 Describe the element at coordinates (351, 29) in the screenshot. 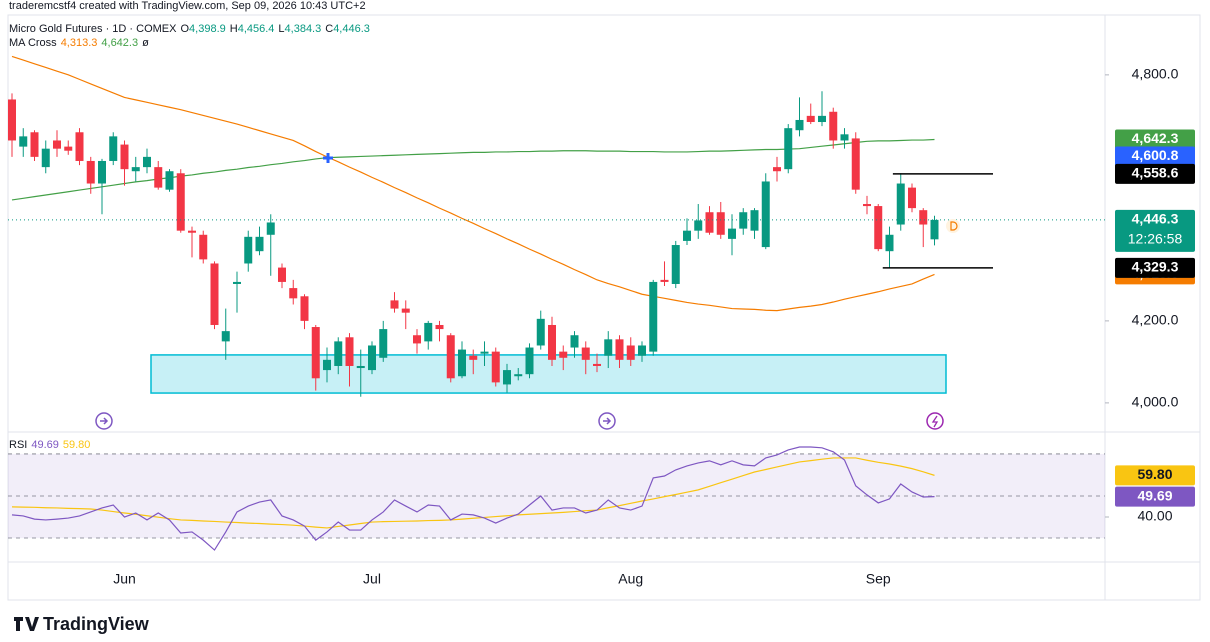

I see `ohlc-value: 4,446.3` at that location.